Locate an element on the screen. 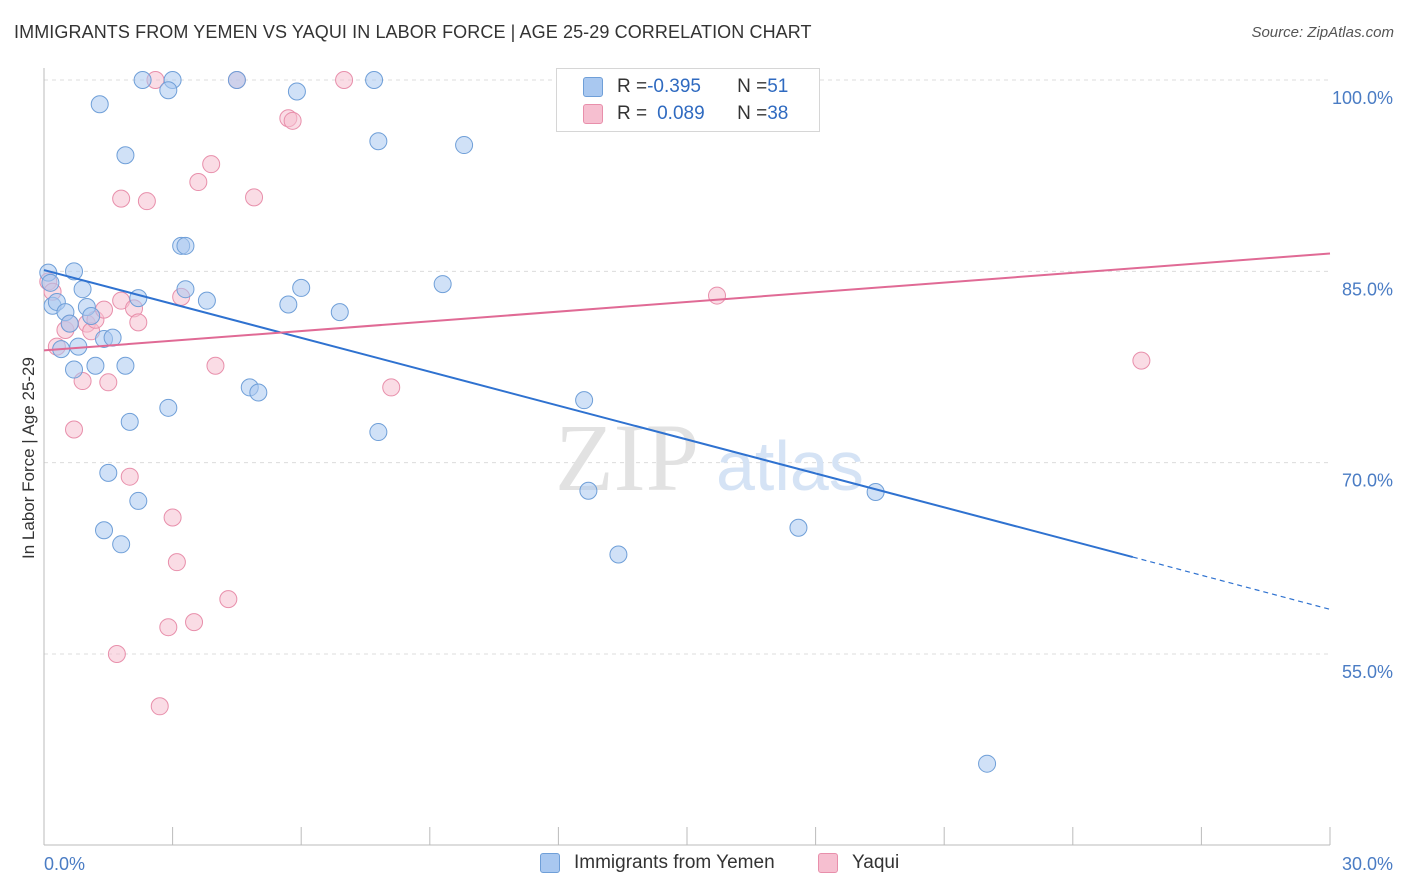 Image resolution: width=1406 pixels, height=892 pixels. chart-source: Source: ZipAtlas.com is located at coordinates (1322, 32).